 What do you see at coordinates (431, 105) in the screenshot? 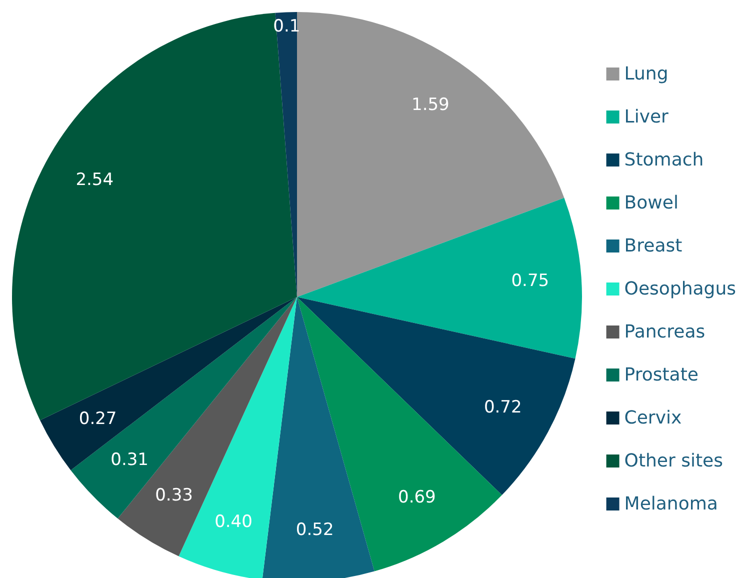
I see `data-label: 1.59` at bounding box center [431, 105].